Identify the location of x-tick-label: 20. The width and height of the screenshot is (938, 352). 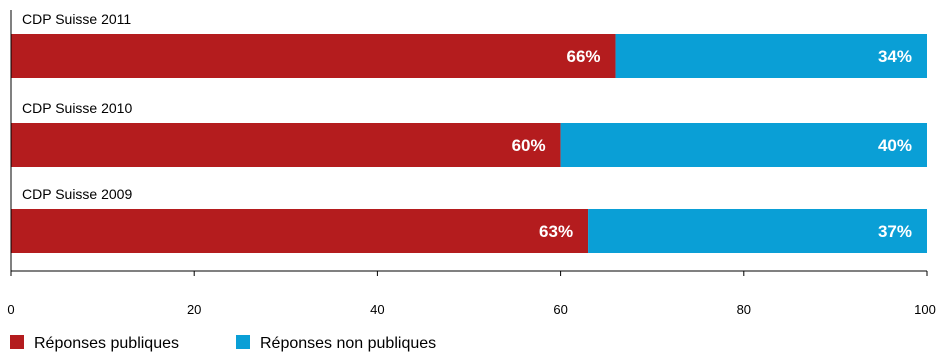
(194, 309).